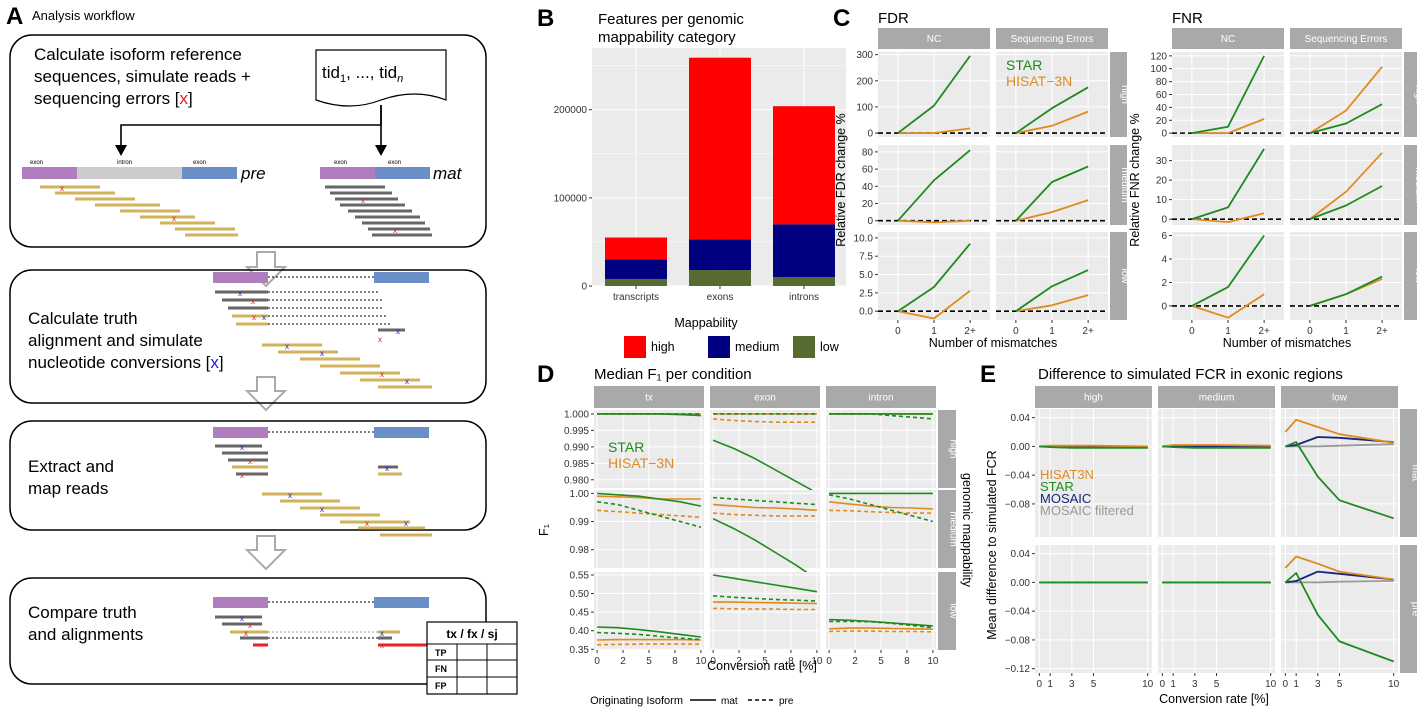 The height and width of the screenshot is (710, 1417). What do you see at coordinates (804, 347) in the screenshot?
I see `legend-key-low` at bounding box center [804, 347].